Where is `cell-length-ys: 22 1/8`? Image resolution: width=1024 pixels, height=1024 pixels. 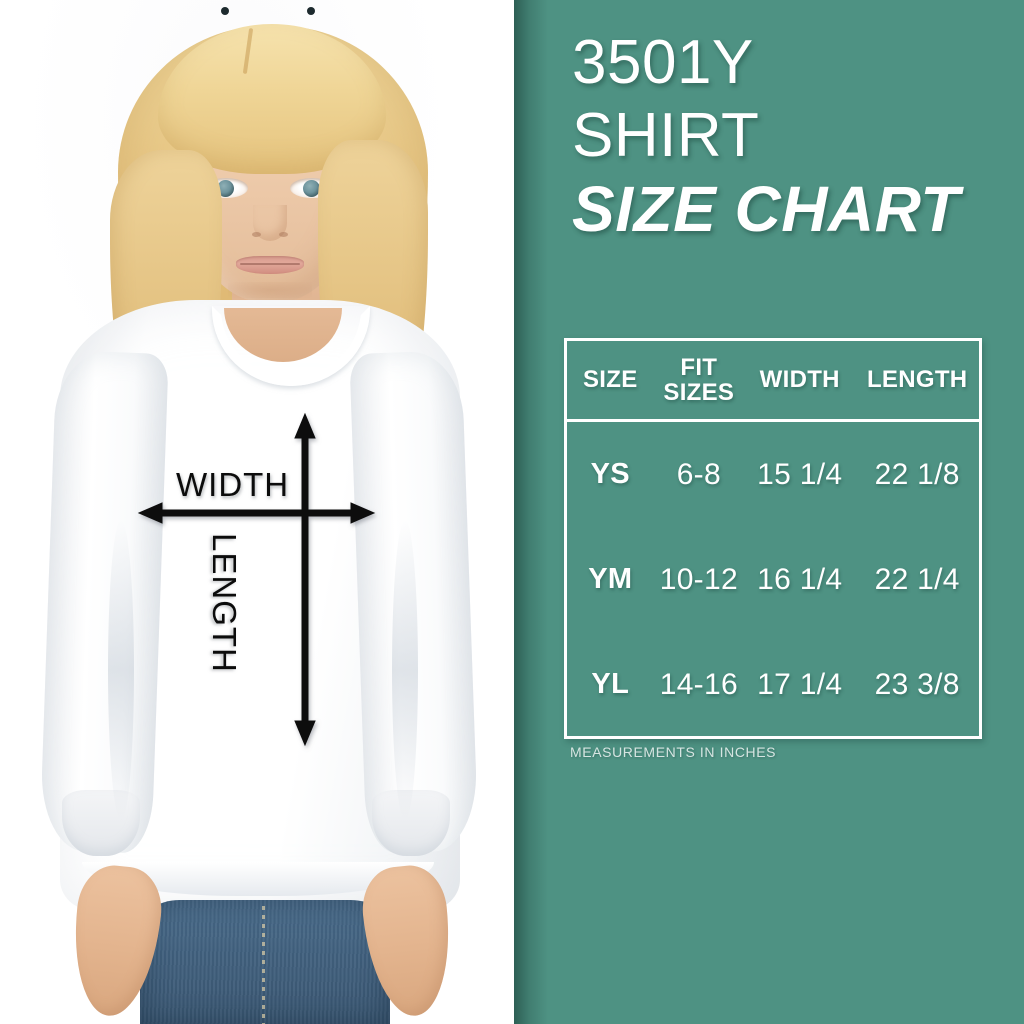
cell-length-ys: 22 1/8 is located at coordinates (917, 474).